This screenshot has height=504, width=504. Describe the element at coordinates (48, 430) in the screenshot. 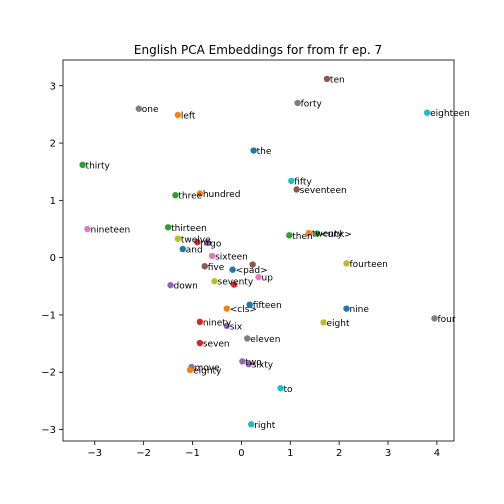

I see `y-tick-label: −3` at that location.